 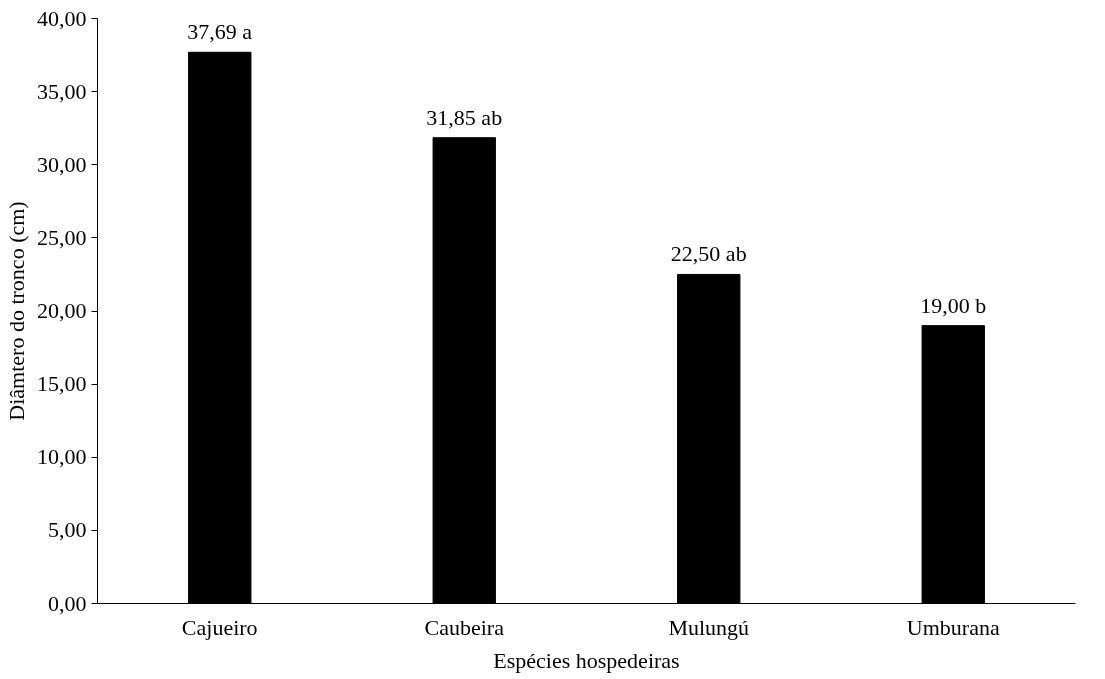 What do you see at coordinates (709, 627) in the screenshot?
I see `x-tick-label: Mulungú` at bounding box center [709, 627].